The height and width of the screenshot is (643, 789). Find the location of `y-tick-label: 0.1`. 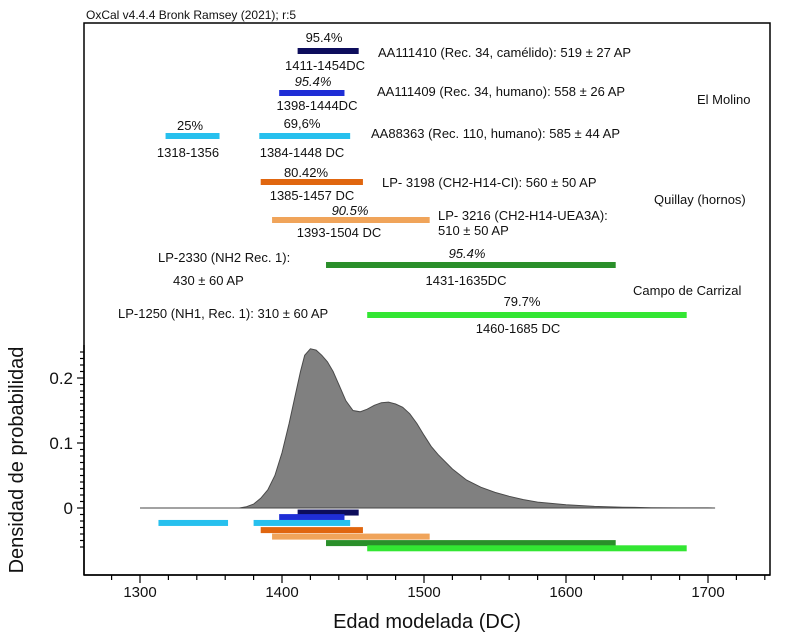

y-tick-label: 0.1 is located at coordinates (61, 443).